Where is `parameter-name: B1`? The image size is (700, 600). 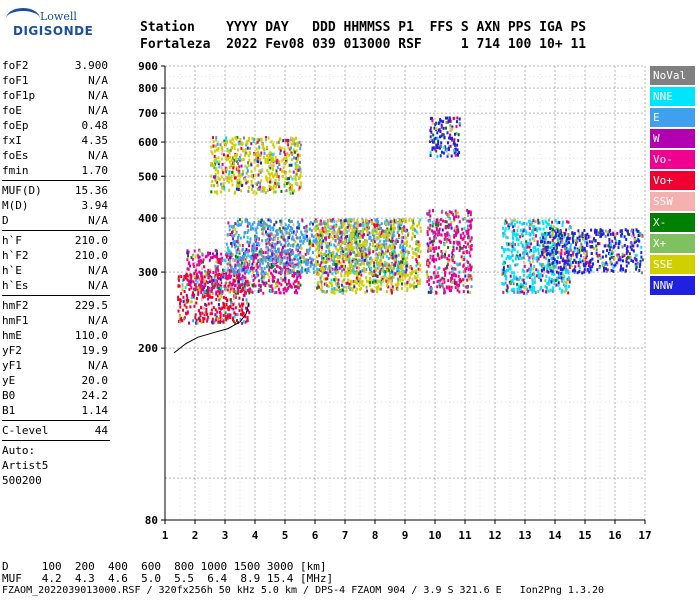 parameter-name: B1 is located at coordinates (9, 410).